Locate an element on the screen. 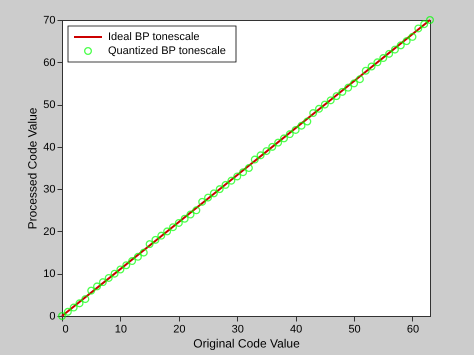  legend-label: Quantized BP tonescale is located at coordinates (167, 51).